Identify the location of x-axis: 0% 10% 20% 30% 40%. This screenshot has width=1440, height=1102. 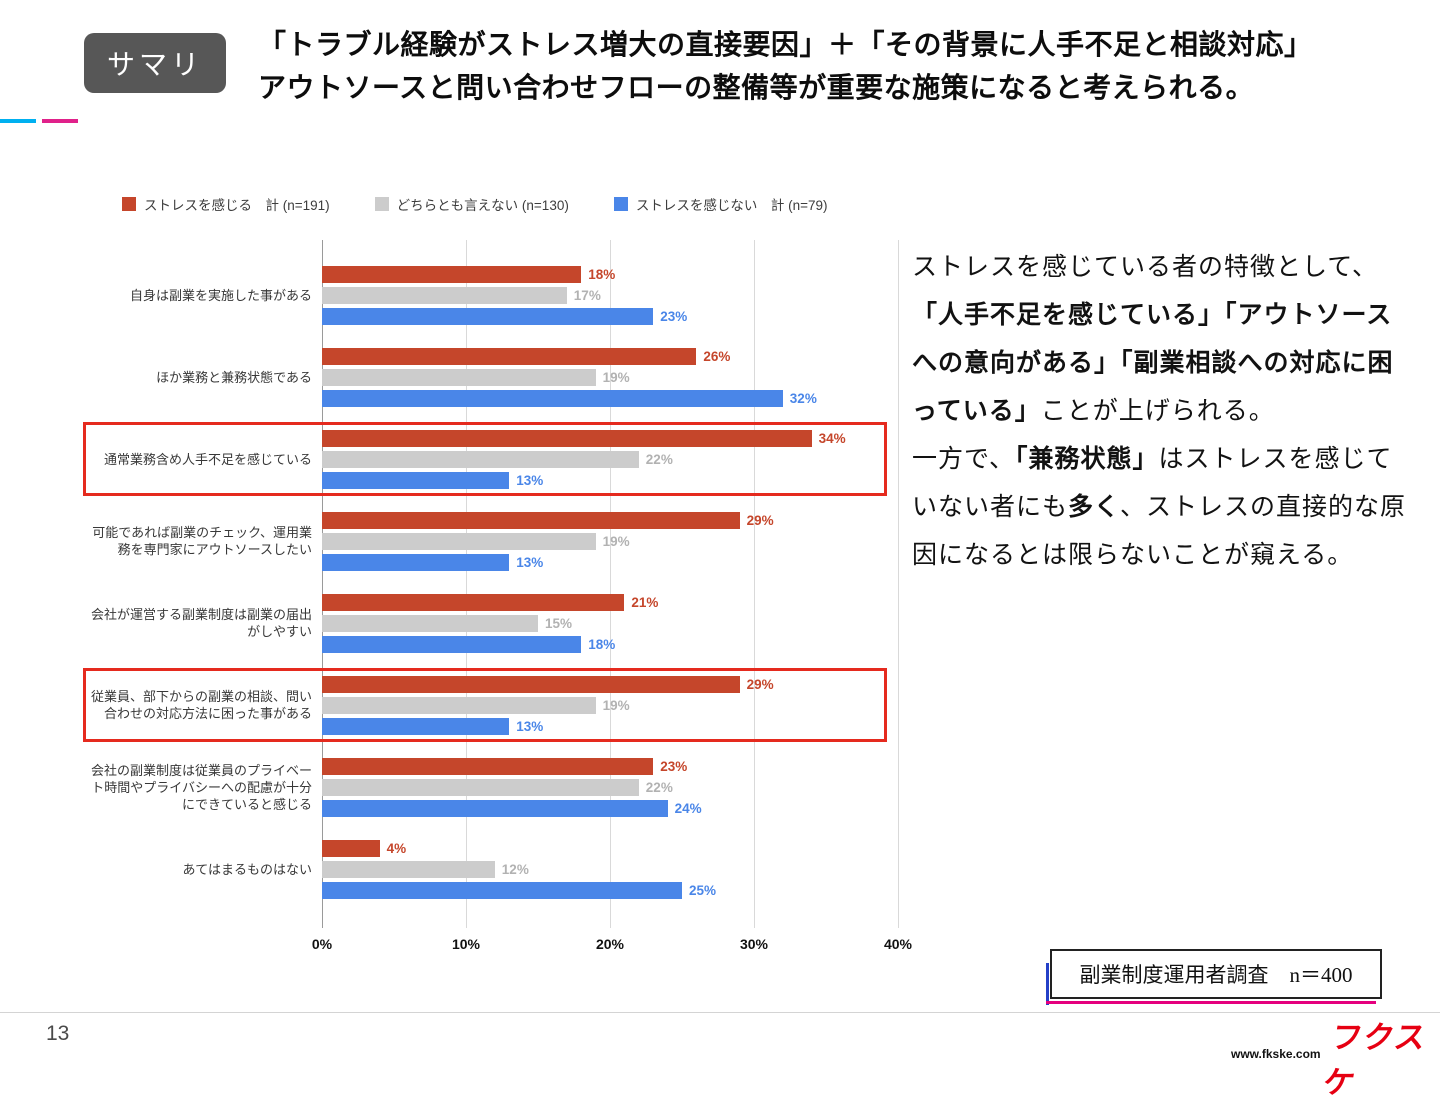
(505, 943).